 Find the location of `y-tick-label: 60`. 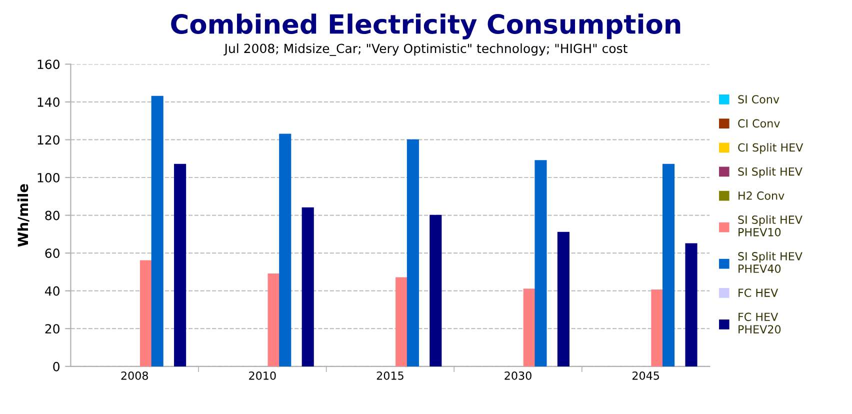

y-tick-label: 60 is located at coordinates (52, 253).